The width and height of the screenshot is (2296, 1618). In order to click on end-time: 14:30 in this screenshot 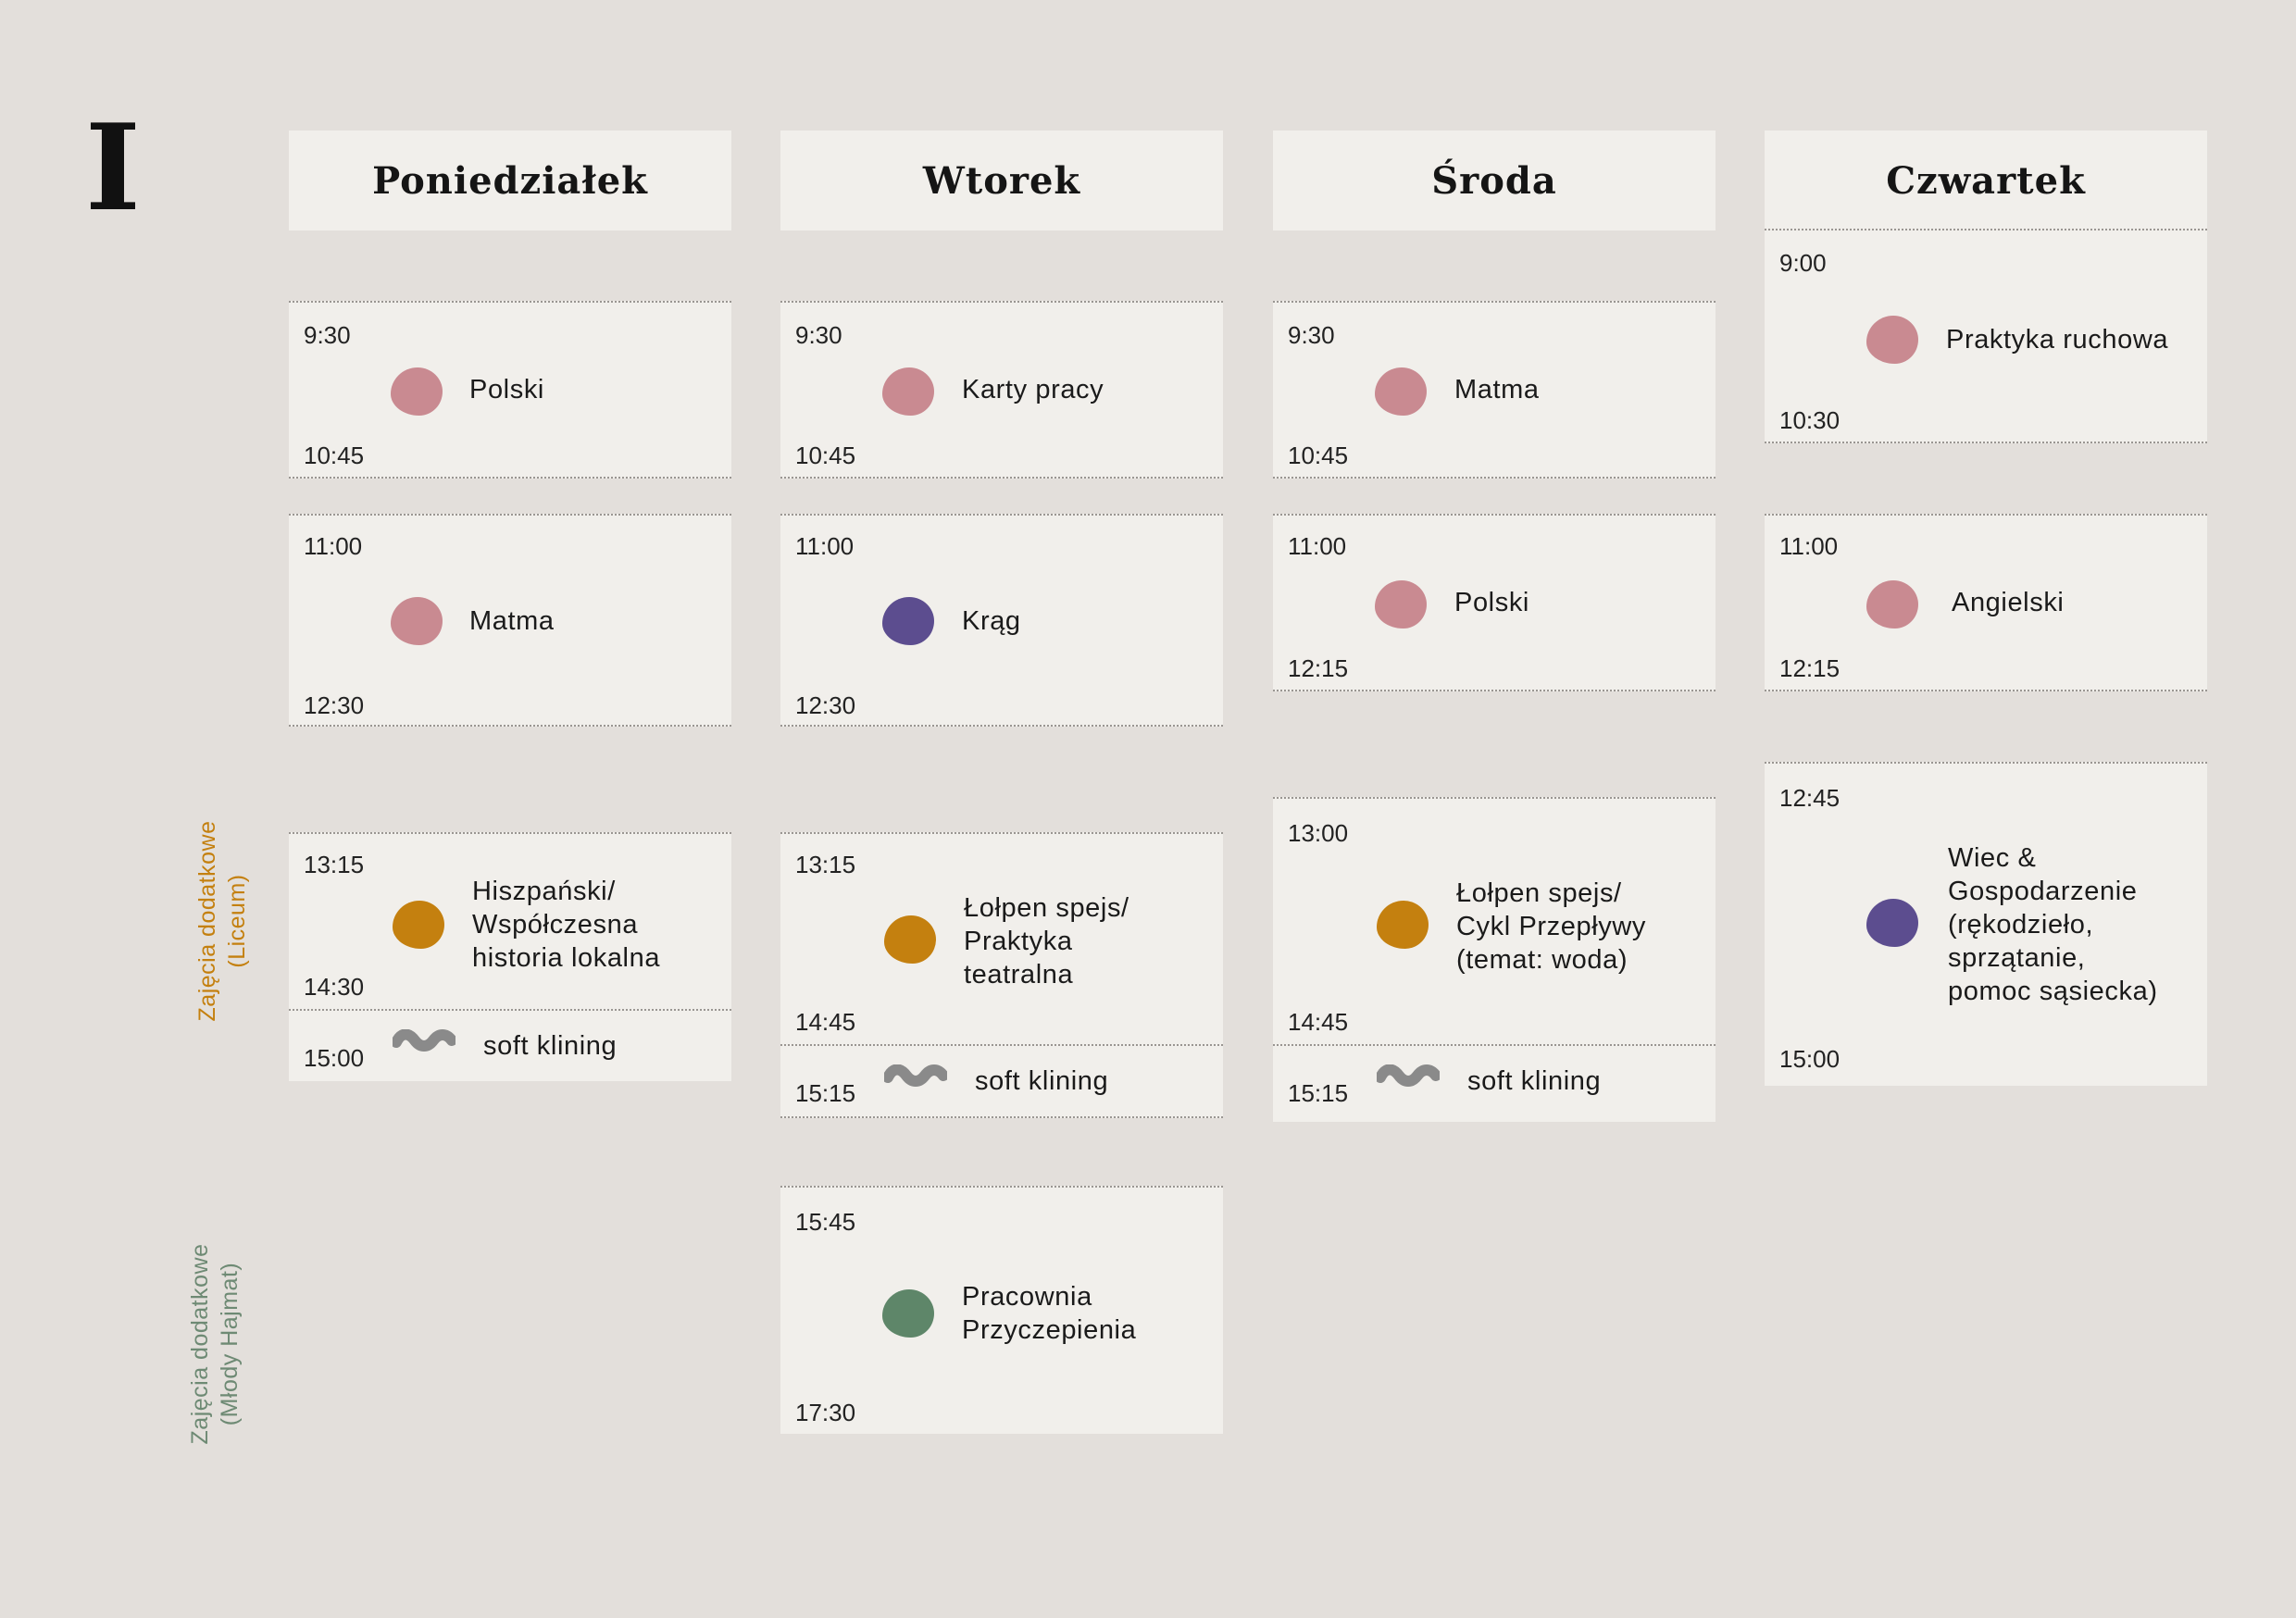, I will do `click(334, 987)`.